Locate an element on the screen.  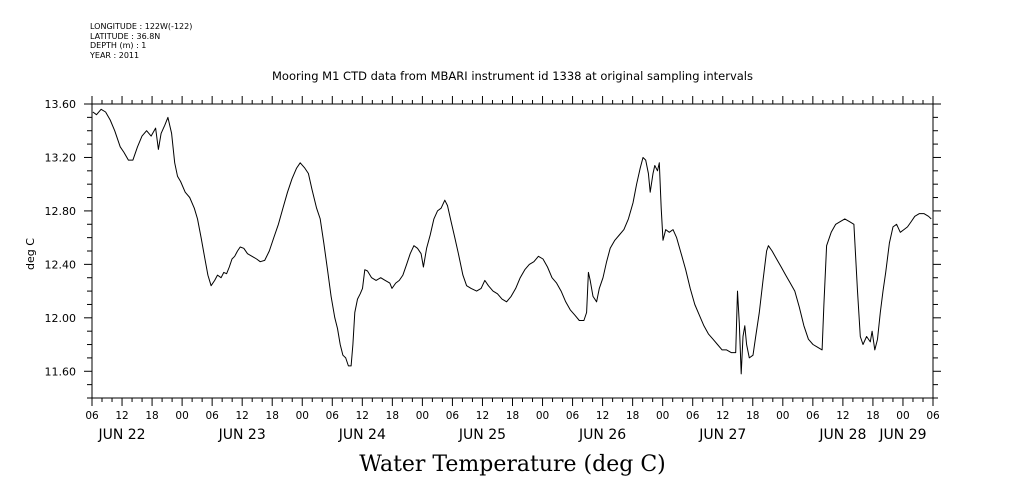
x-date-label: JUN 22 is located at coordinates (121, 435).